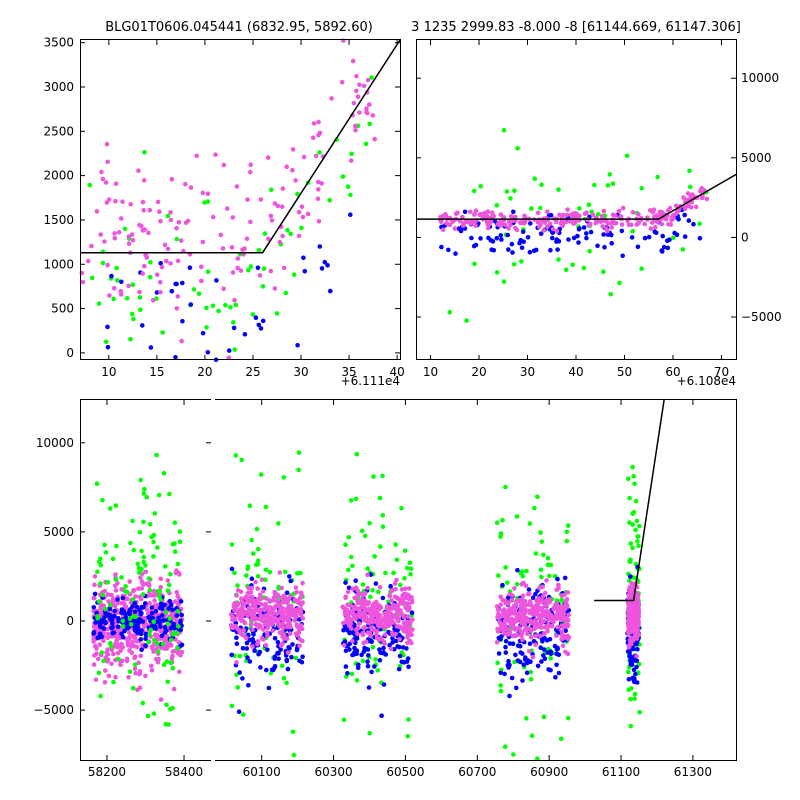  What do you see at coordinates (58, 87) in the screenshot?
I see `y-tick-label: 3000` at bounding box center [58, 87].